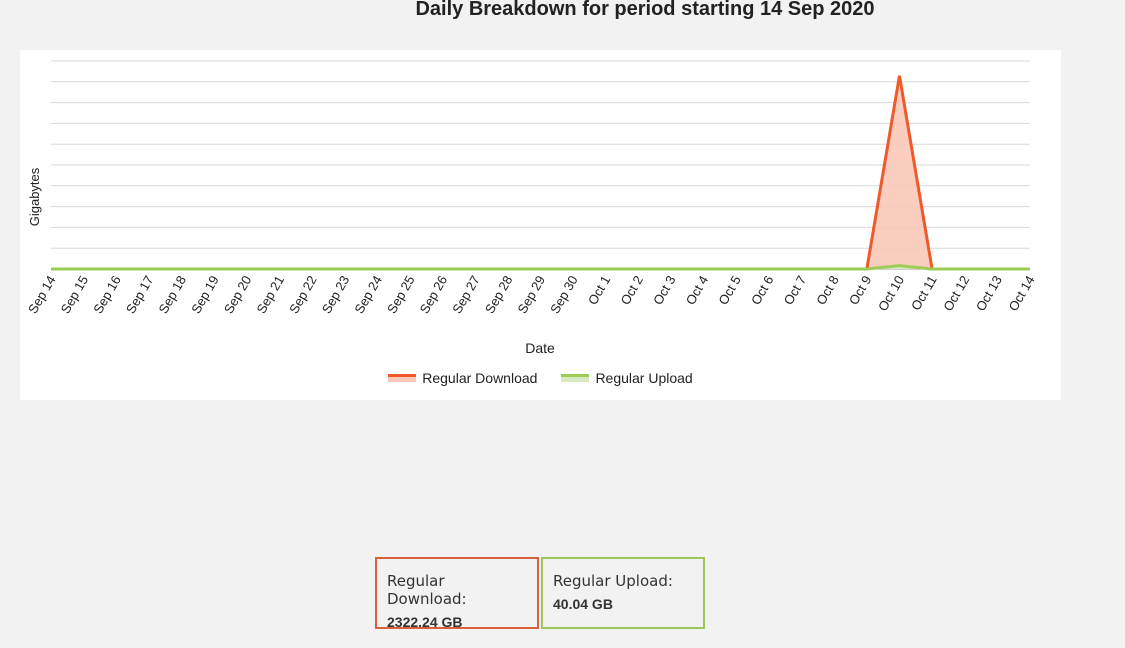 The height and width of the screenshot is (648, 1125). I want to click on upload-total-value: 40.04 GB, so click(583, 604).